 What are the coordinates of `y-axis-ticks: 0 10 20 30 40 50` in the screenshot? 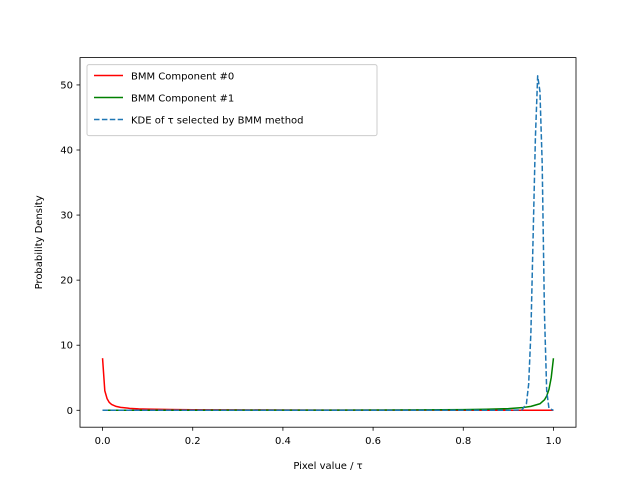 It's located at (70, 248).